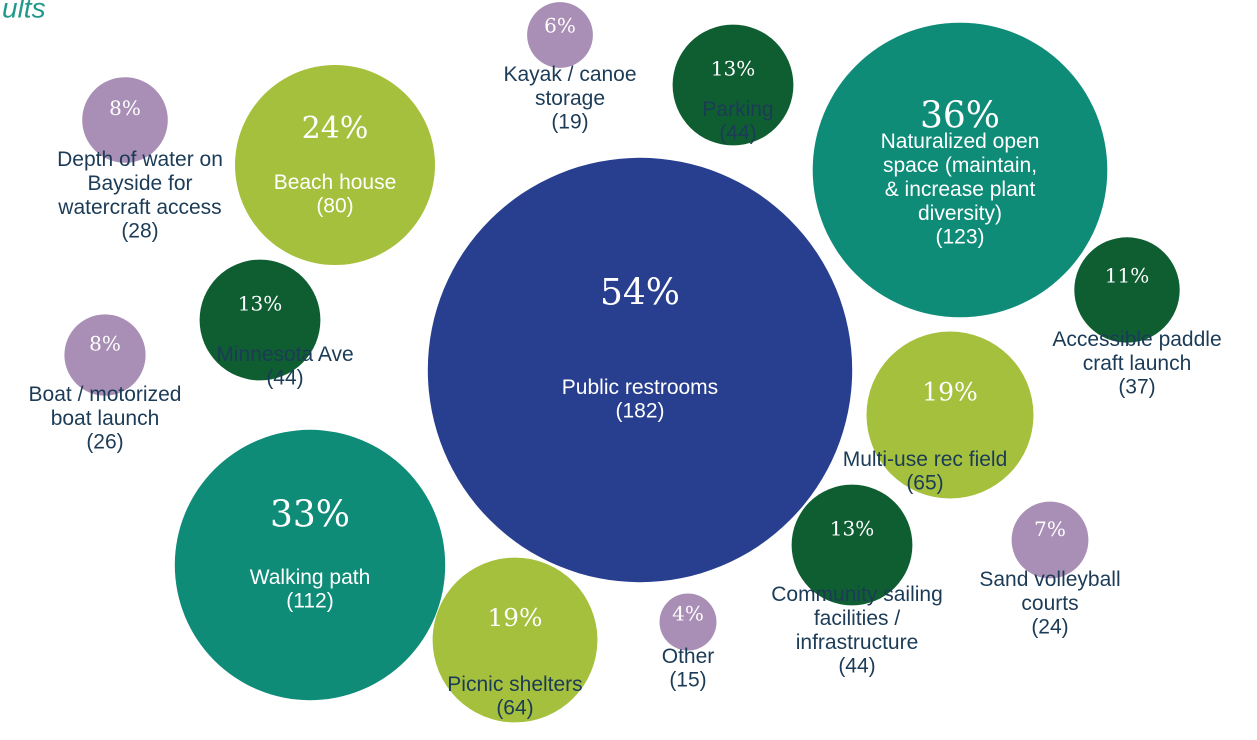 This screenshot has height=740, width=1257. I want to click on category-label: Sand volleyball courts, so click(1049, 591).